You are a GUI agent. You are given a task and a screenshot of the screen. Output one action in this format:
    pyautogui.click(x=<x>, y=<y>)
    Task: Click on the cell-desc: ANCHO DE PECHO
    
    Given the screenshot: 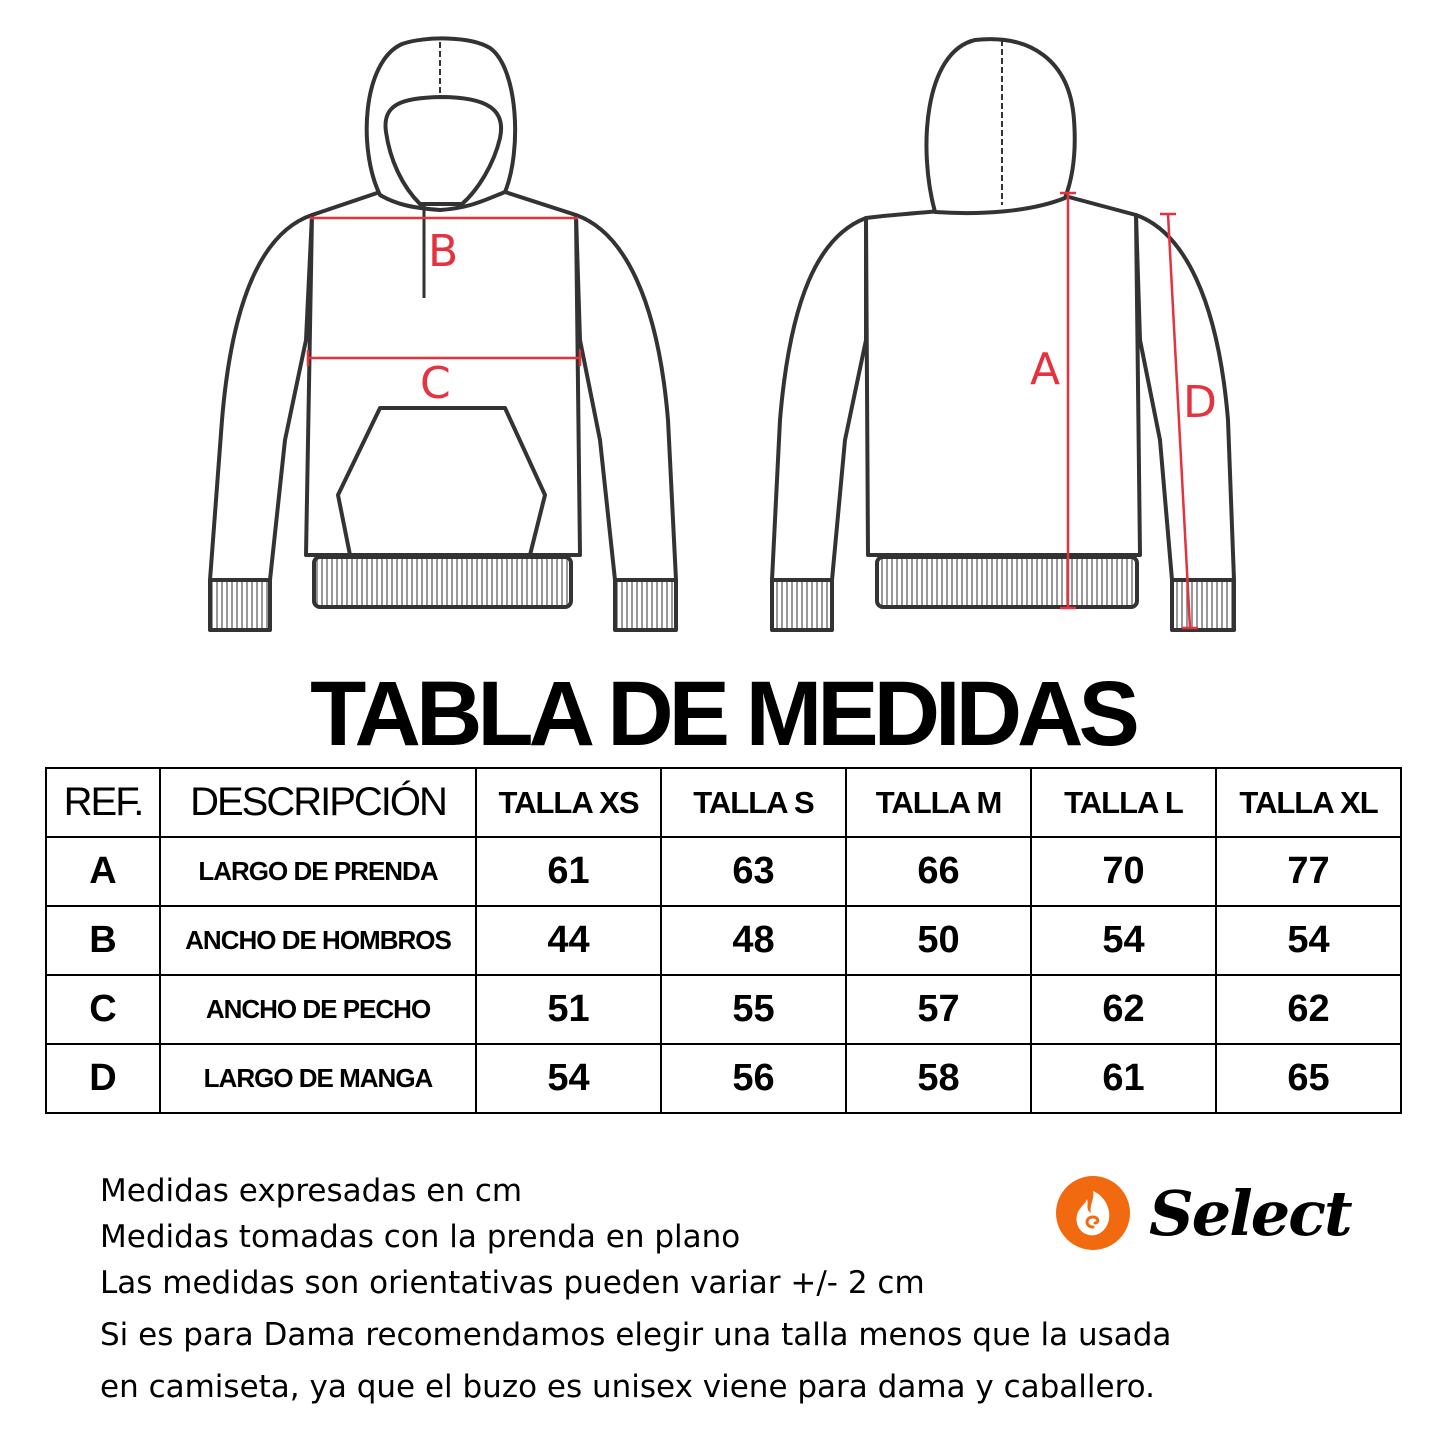 What is the action you would take?
    pyautogui.click(x=318, y=1009)
    